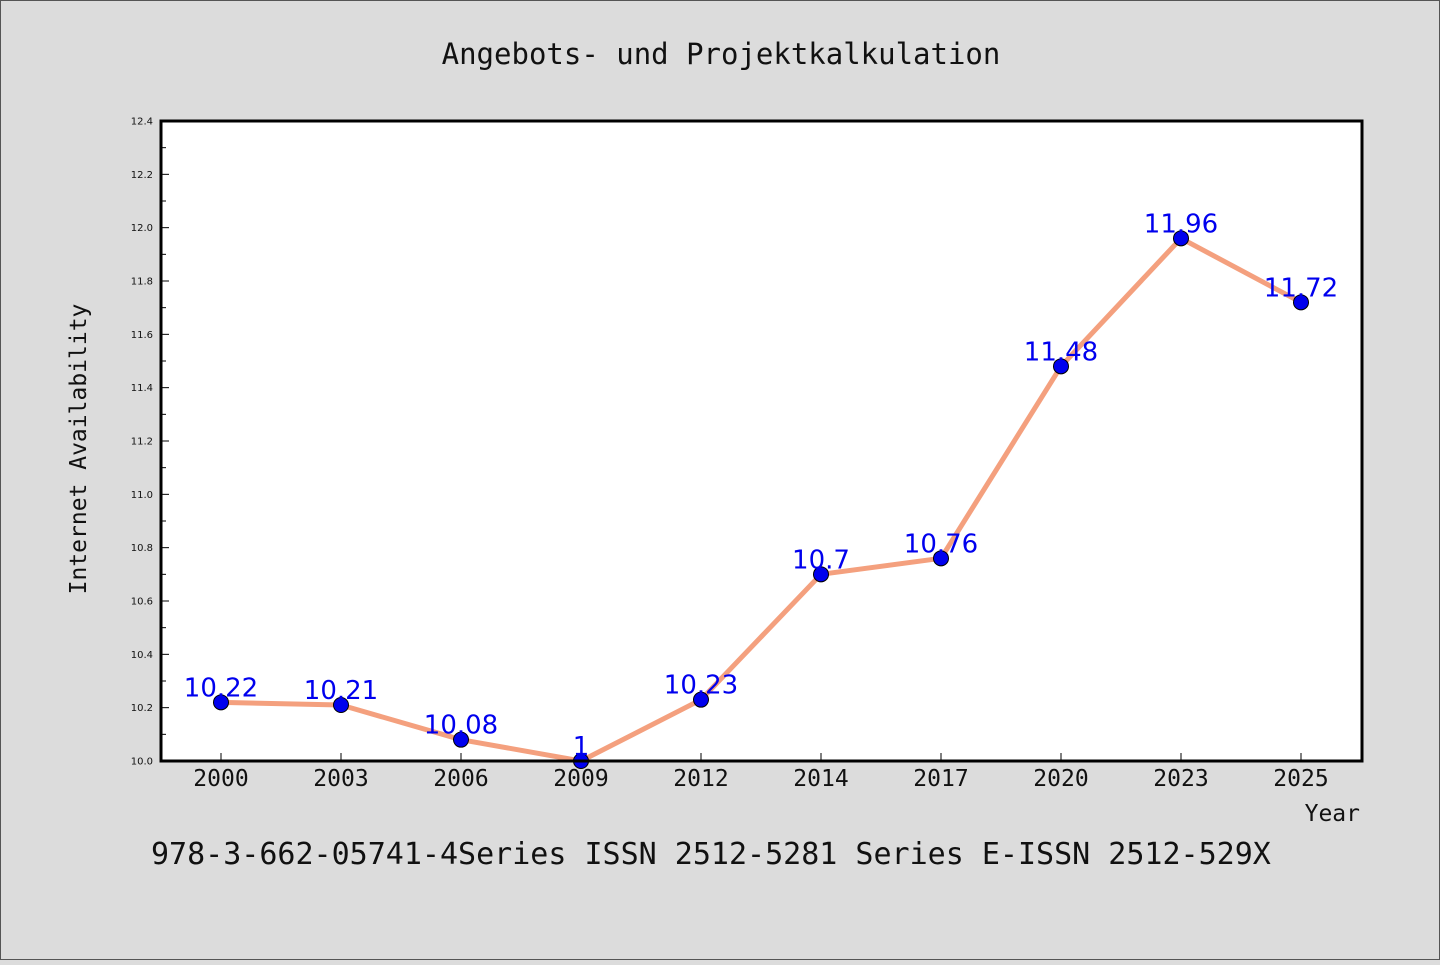  Describe the element at coordinates (820, 779) in the screenshot. I see `x-tick-label: 2014` at that location.